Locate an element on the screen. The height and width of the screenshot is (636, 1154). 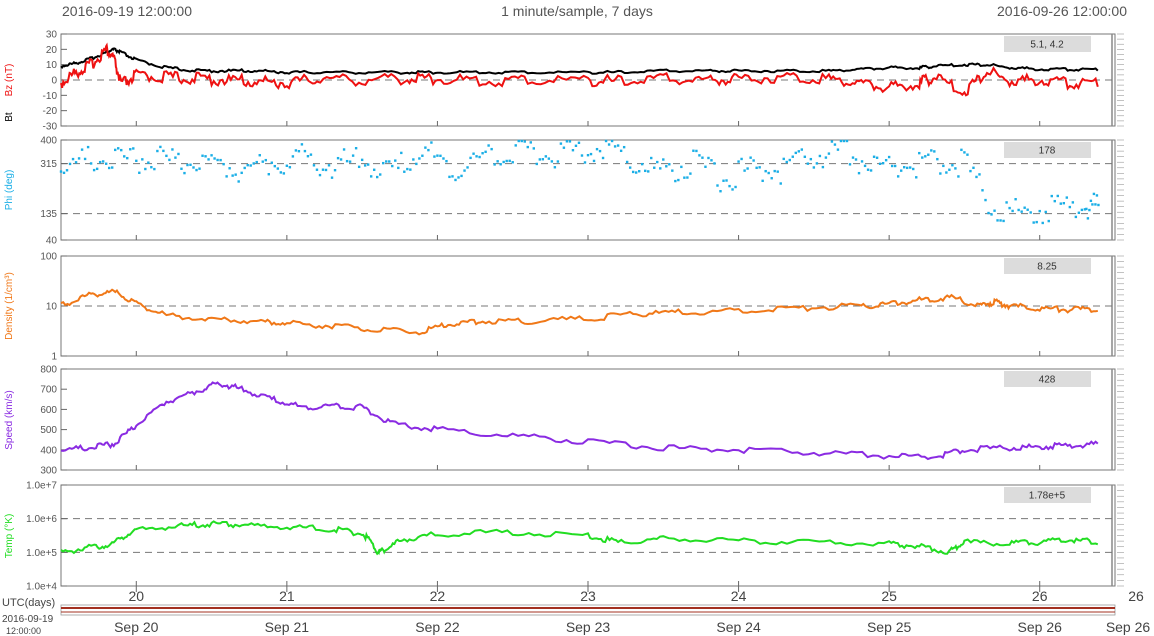
y-tick-label: 700 is located at coordinates (48, 390).